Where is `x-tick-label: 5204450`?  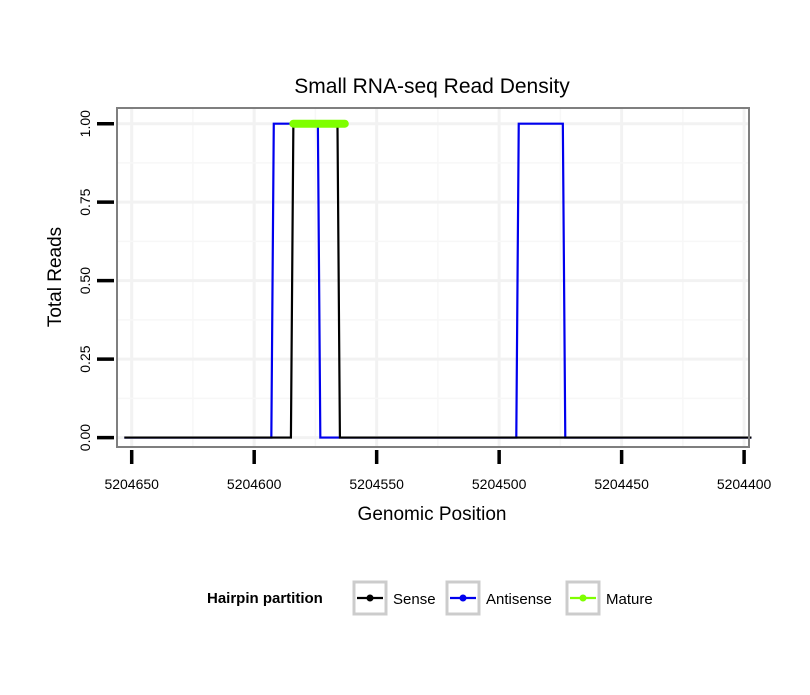
x-tick-label: 5204450 is located at coordinates (621, 484).